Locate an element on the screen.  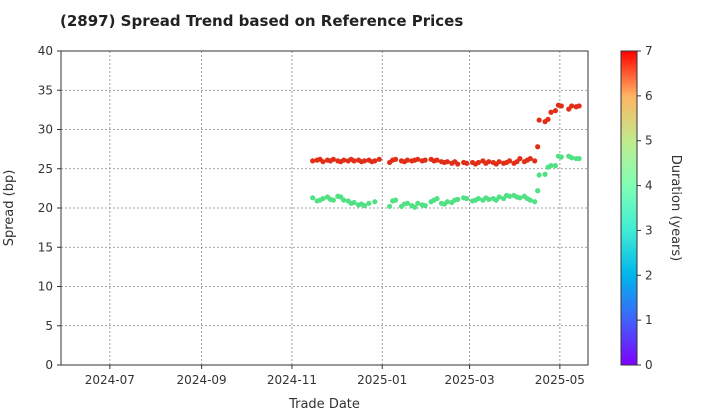
x-tick-label: 2025-03 is located at coordinates (470, 380).